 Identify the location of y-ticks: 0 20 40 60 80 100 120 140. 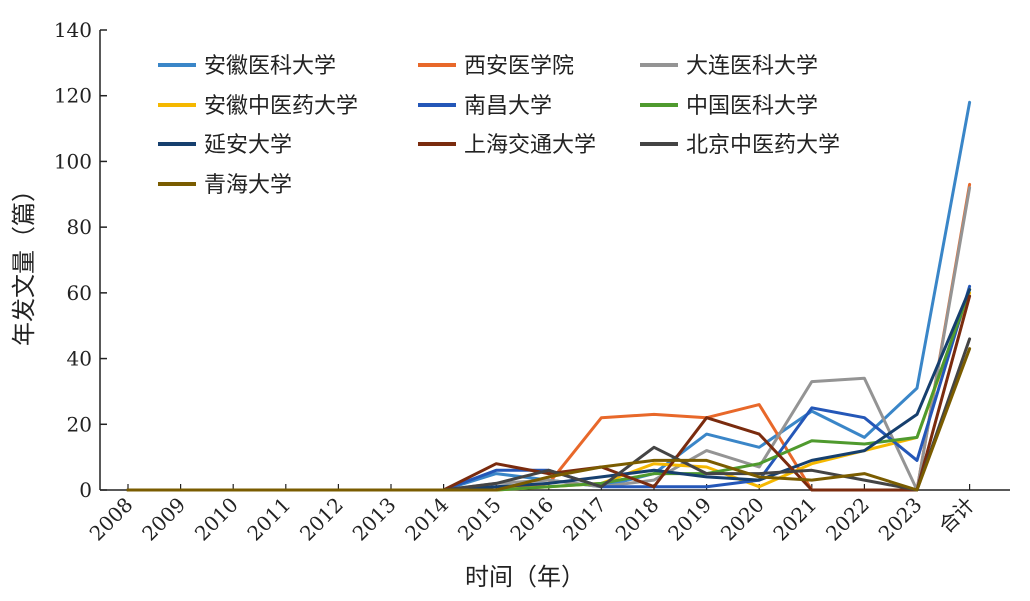
(80, 260).